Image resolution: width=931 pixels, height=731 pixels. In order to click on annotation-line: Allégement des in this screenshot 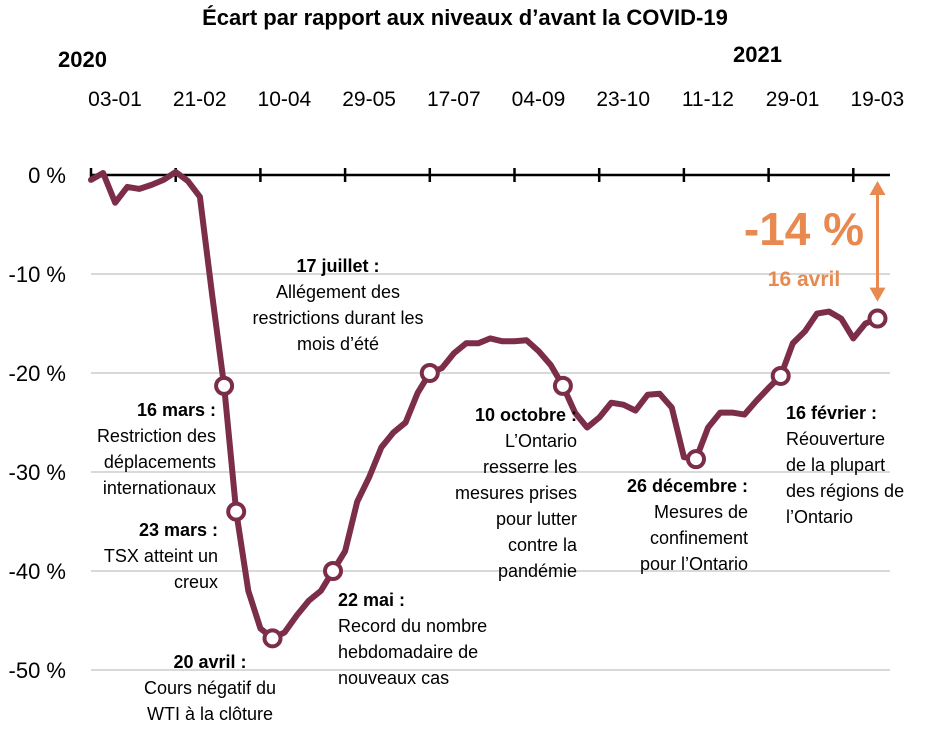, I will do `click(338, 292)`.